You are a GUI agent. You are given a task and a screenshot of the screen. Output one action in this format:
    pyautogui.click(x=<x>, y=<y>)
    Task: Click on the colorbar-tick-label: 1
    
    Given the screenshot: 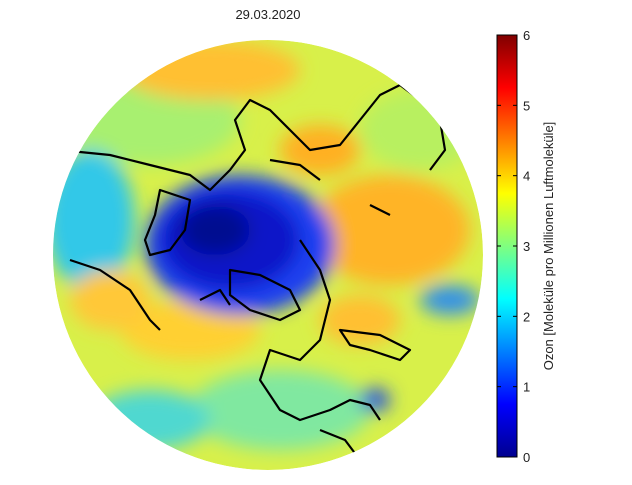 What is the action you would take?
    pyautogui.click(x=526, y=387)
    